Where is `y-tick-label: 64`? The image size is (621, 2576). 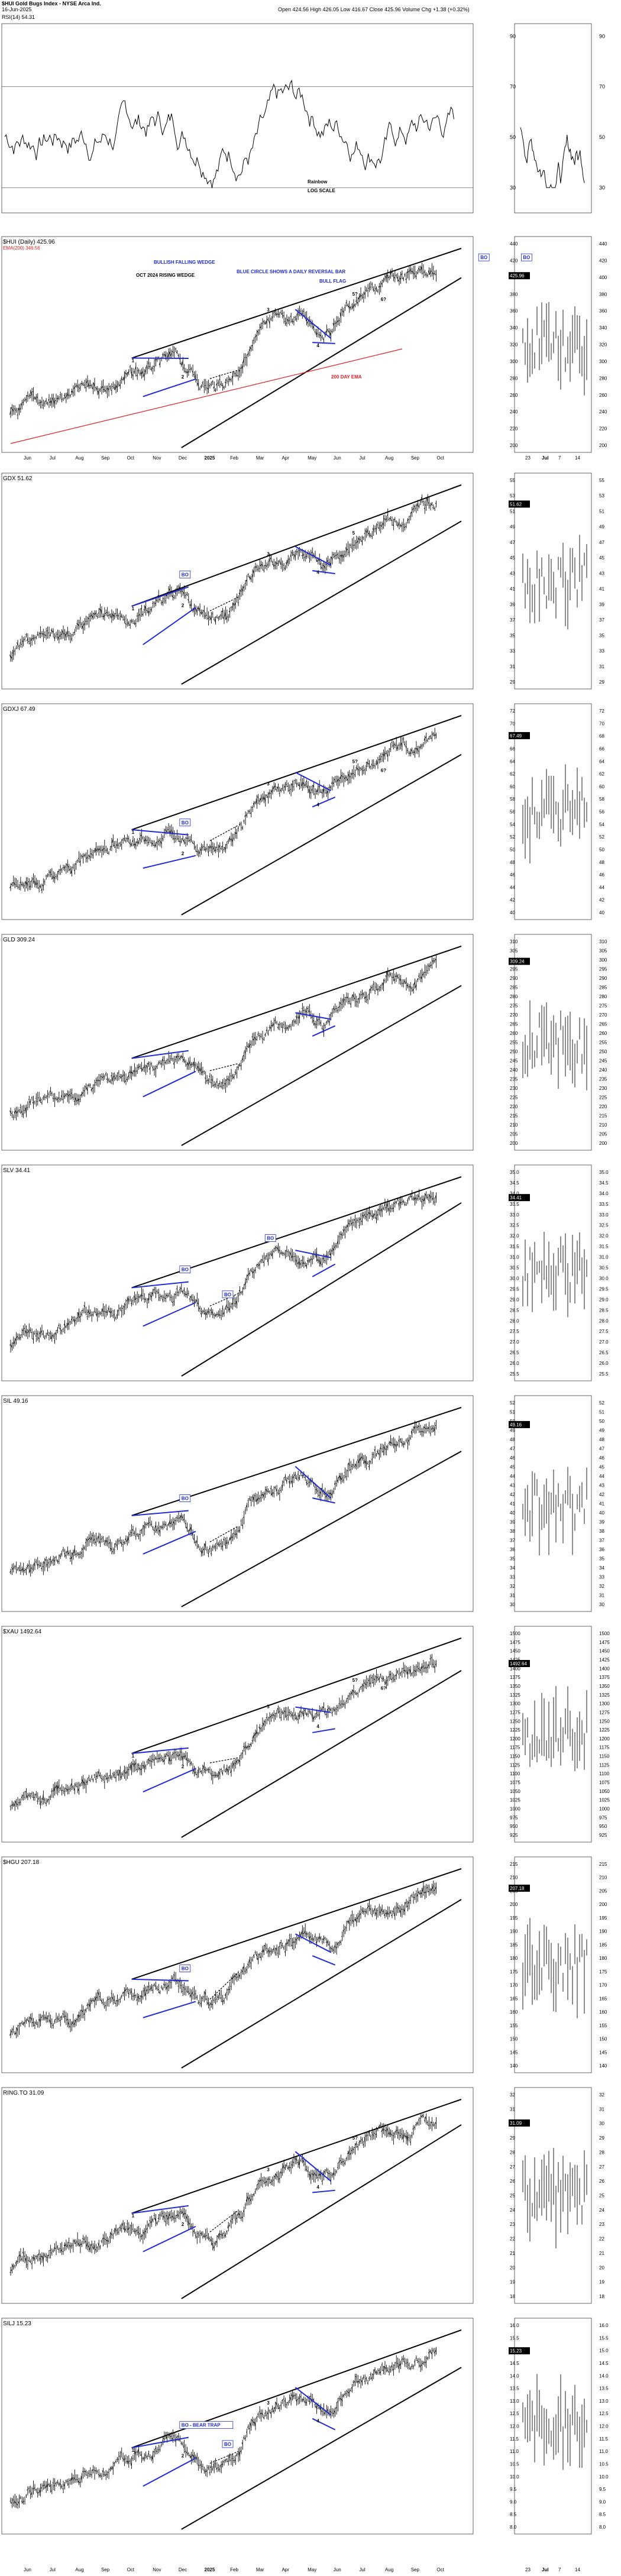 y-tick-label: 64 is located at coordinates (512, 761).